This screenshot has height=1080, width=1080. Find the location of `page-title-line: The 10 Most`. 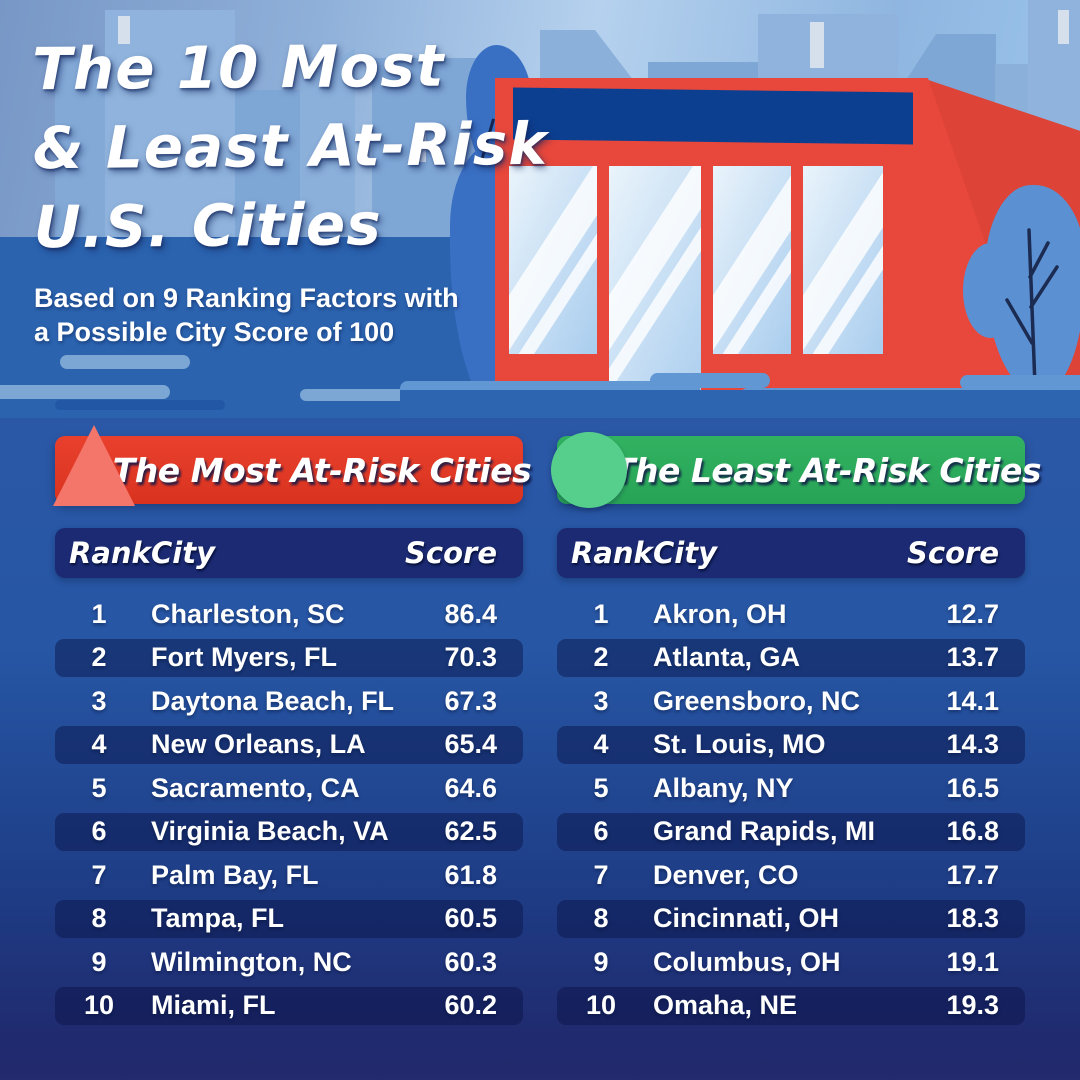

page-title-line: The 10 Most is located at coordinates (238, 67).